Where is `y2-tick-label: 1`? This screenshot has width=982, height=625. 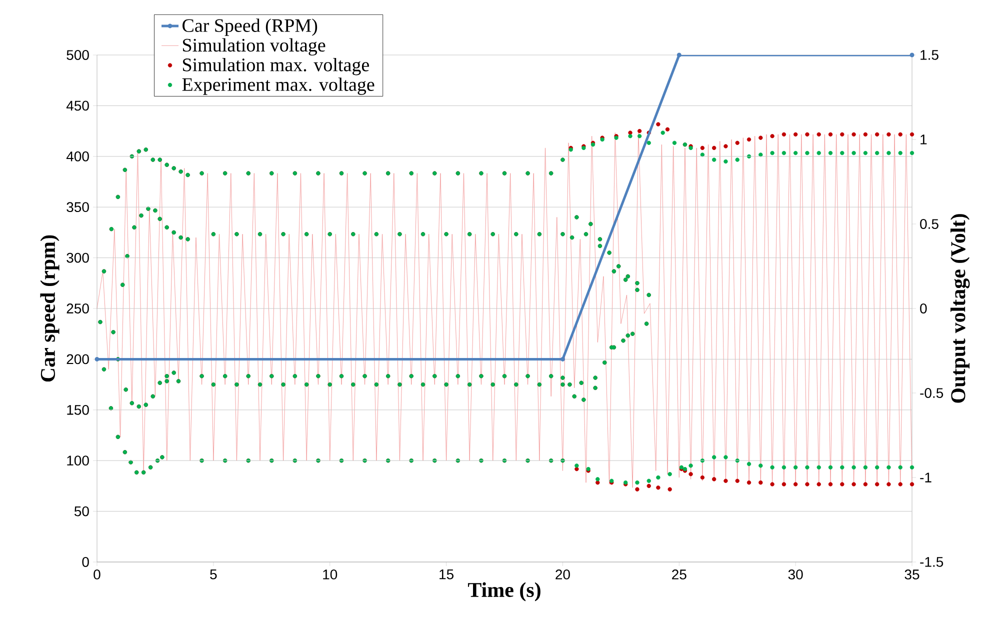
y2-tick-label: 1 is located at coordinates (923, 139).